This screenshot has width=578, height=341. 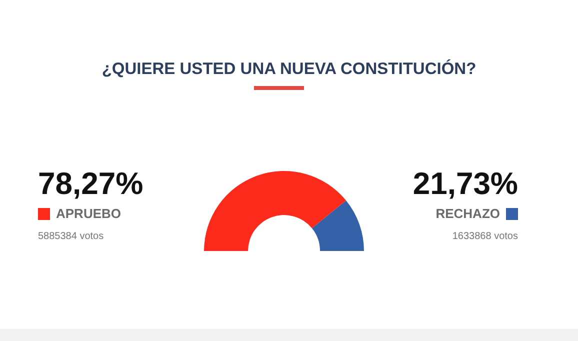 What do you see at coordinates (91, 184) in the screenshot?
I see `data-label: 78,27%` at bounding box center [91, 184].